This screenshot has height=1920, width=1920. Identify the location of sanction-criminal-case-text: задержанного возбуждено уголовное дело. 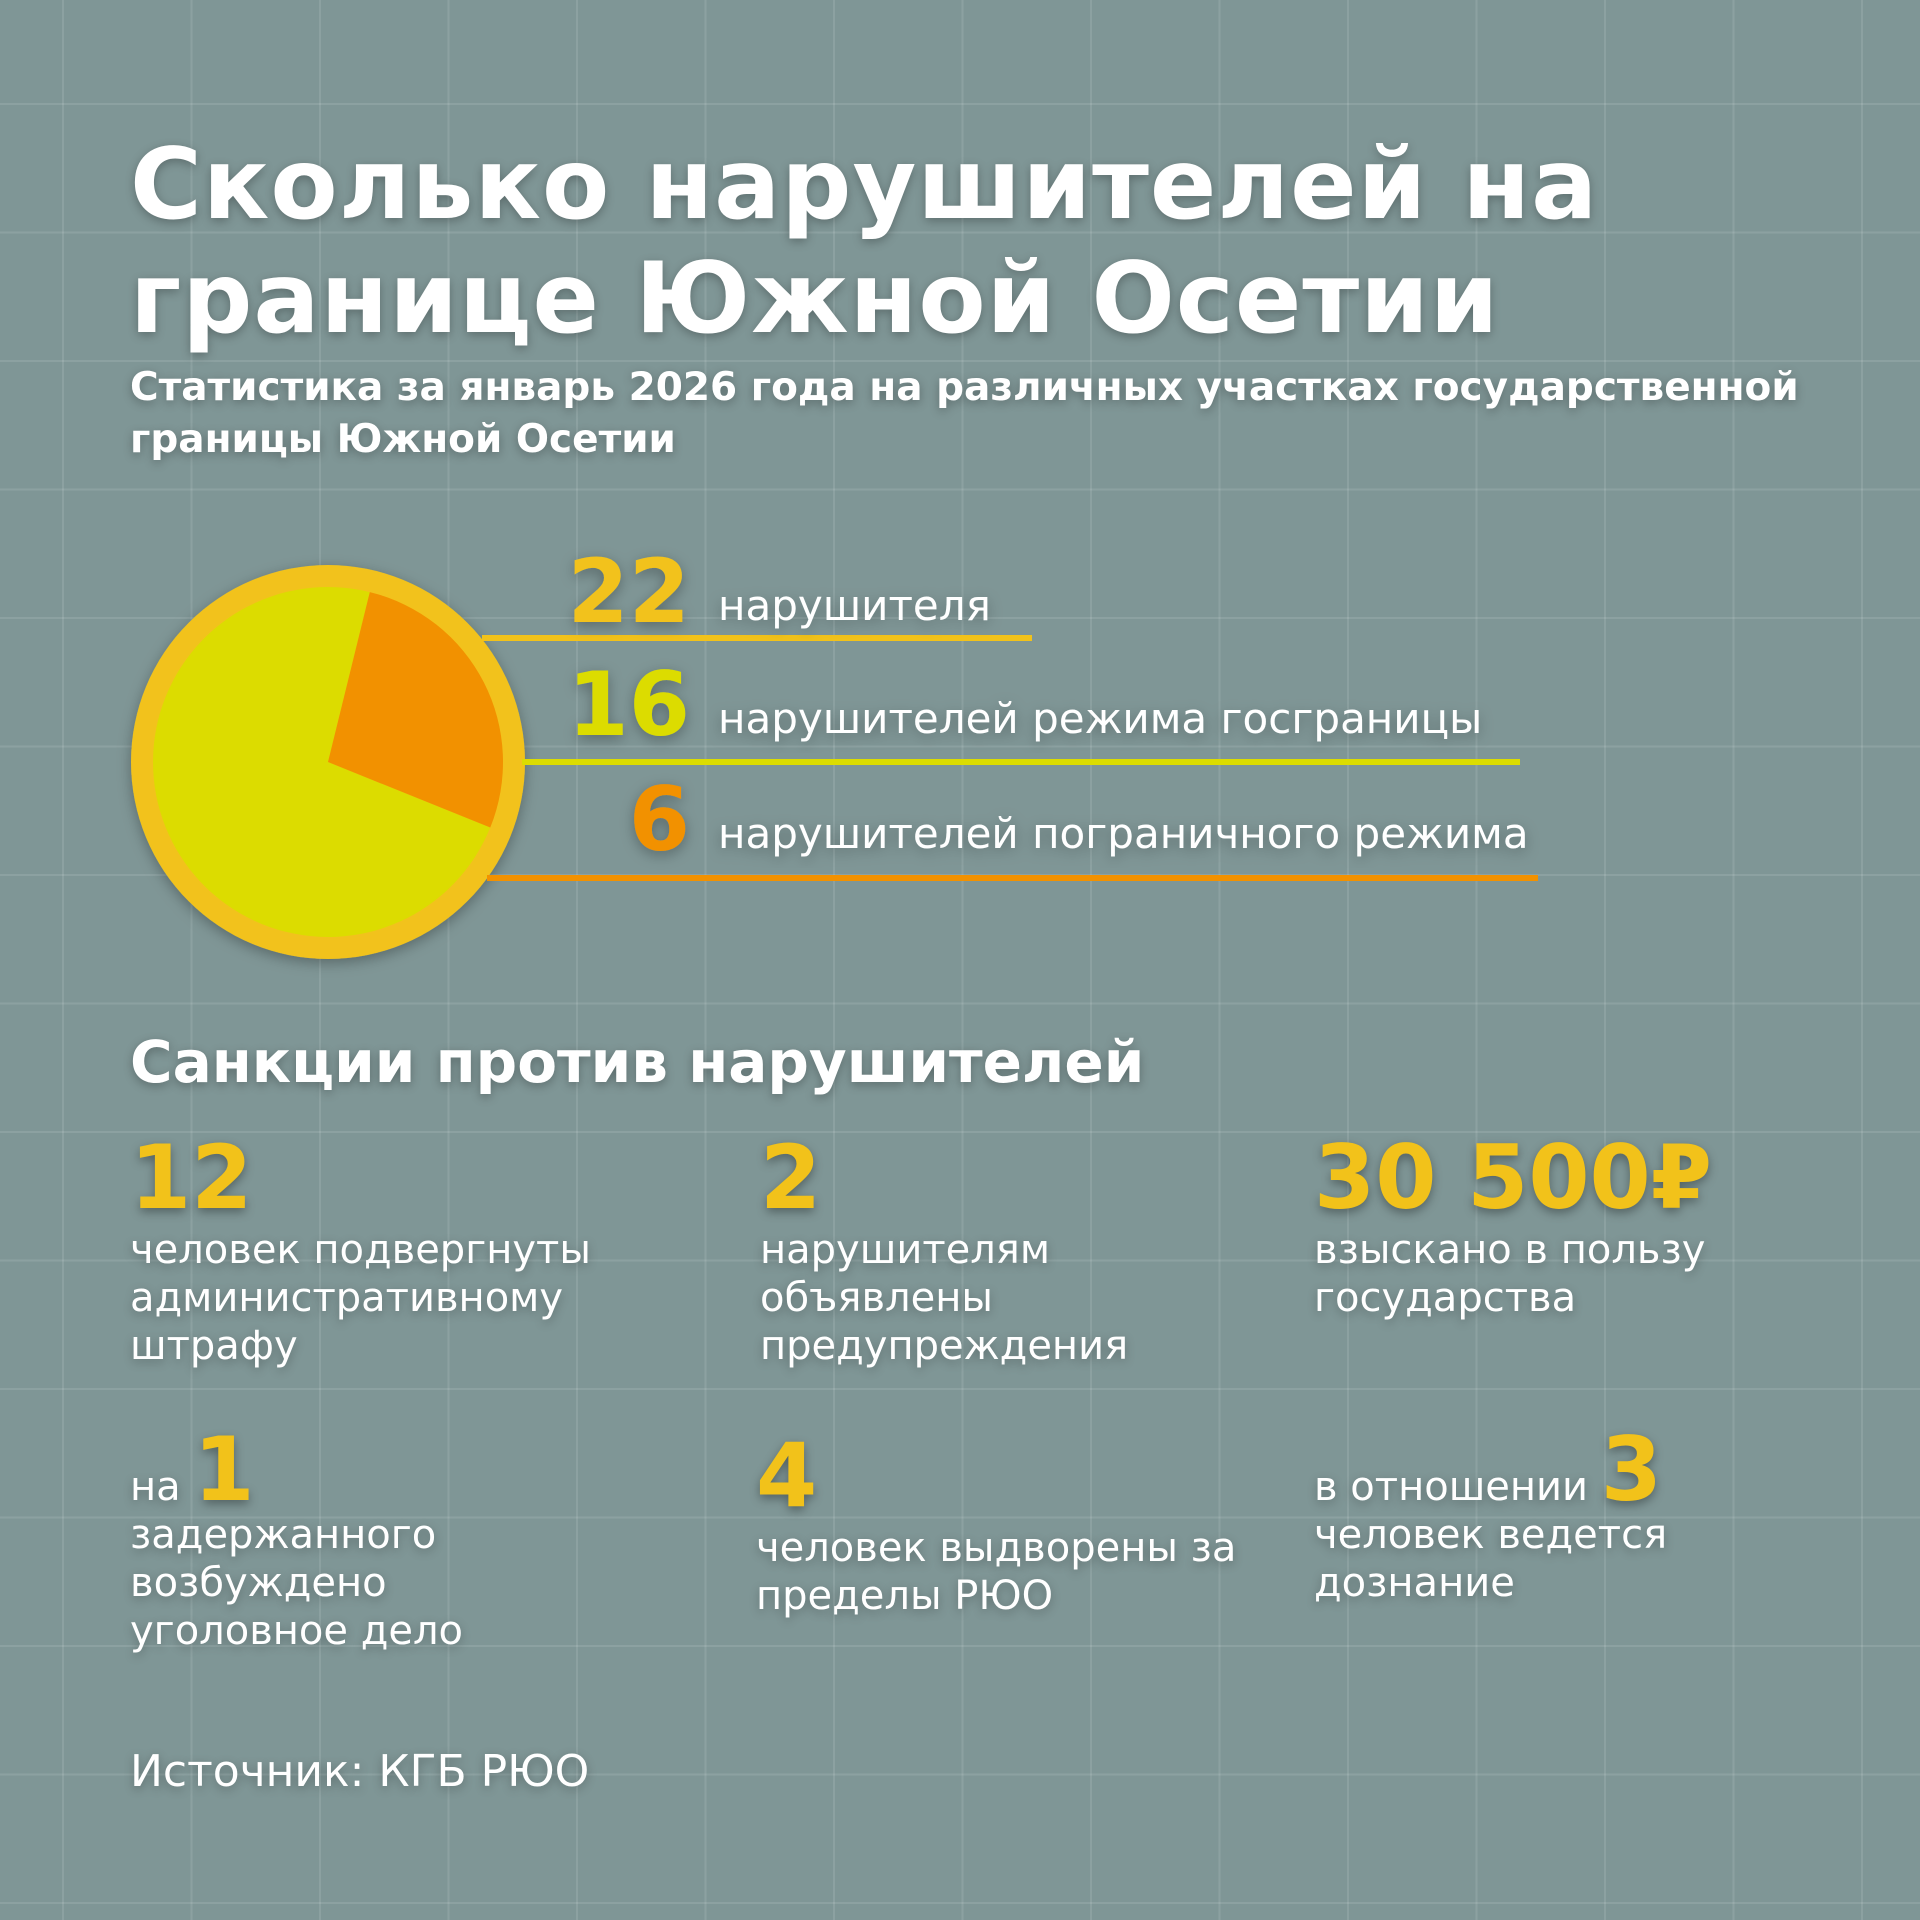
(297, 1583).